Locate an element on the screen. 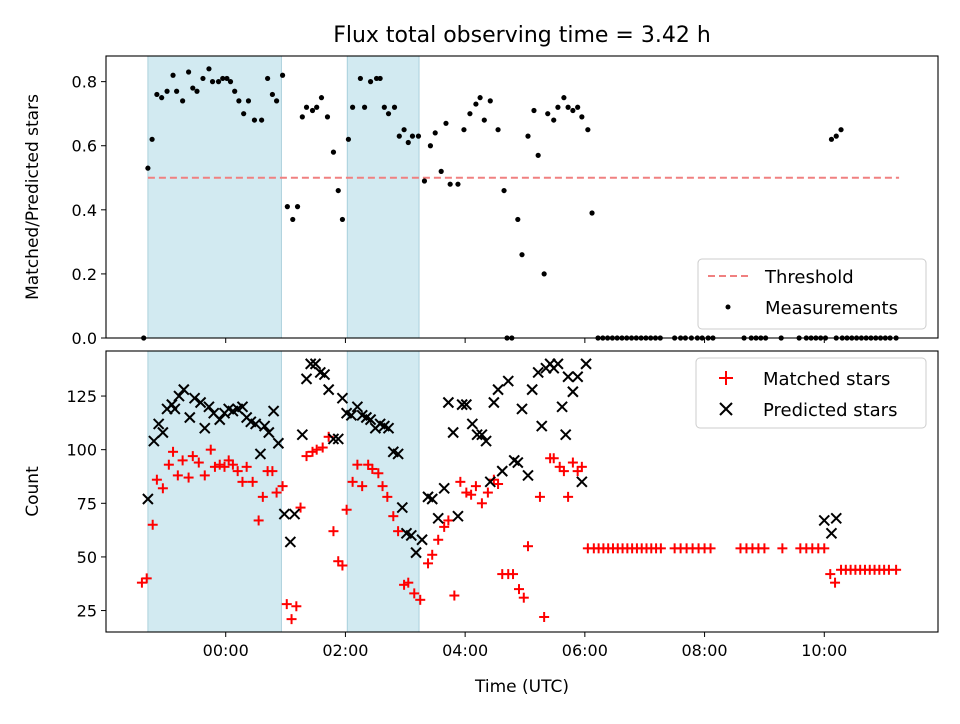 The image size is (960, 724). y-tick-label: 75 is located at coordinates (87, 503).